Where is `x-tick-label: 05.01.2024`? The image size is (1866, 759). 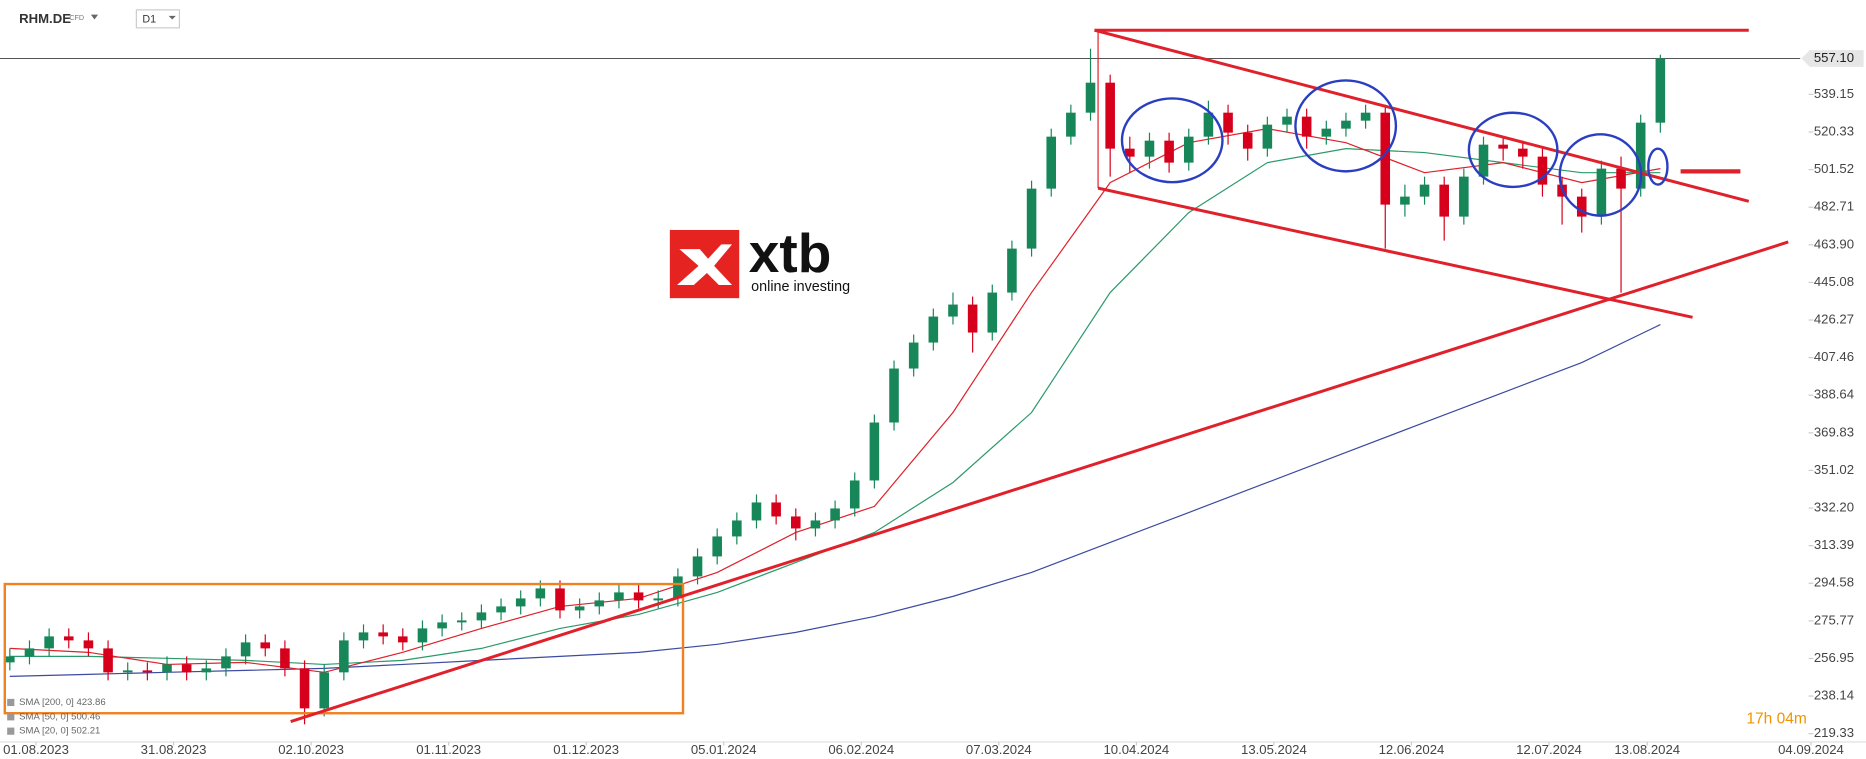 x-tick-label: 05.01.2024 is located at coordinates (724, 749).